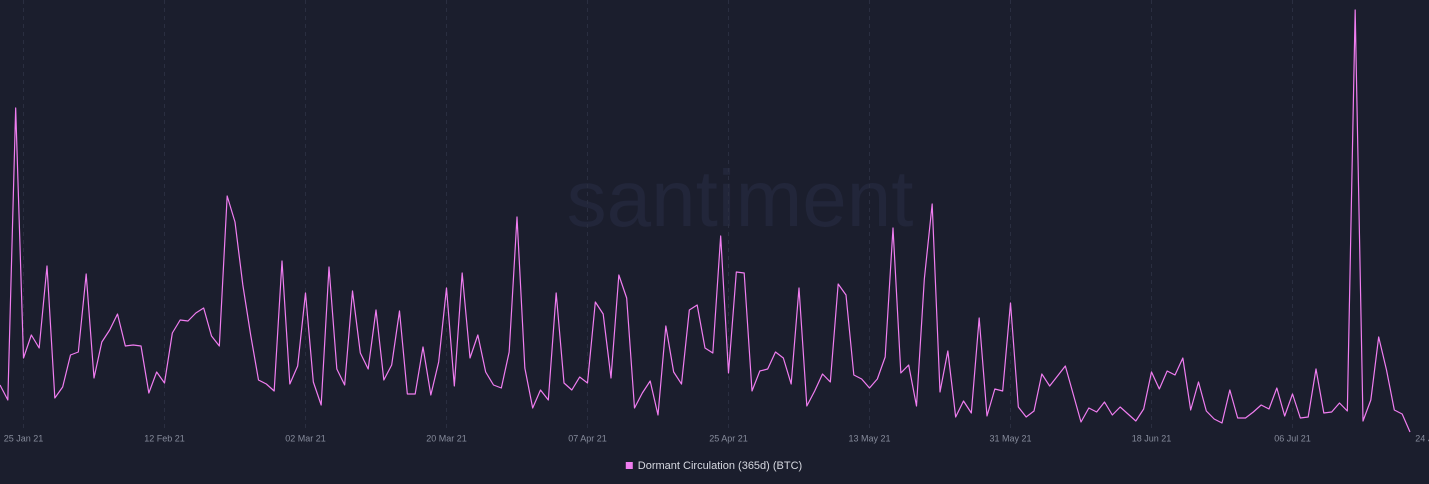 The width and height of the screenshot is (1429, 484). What do you see at coordinates (728, 438) in the screenshot?
I see `x-tick-label: 25 Apr 21` at bounding box center [728, 438].